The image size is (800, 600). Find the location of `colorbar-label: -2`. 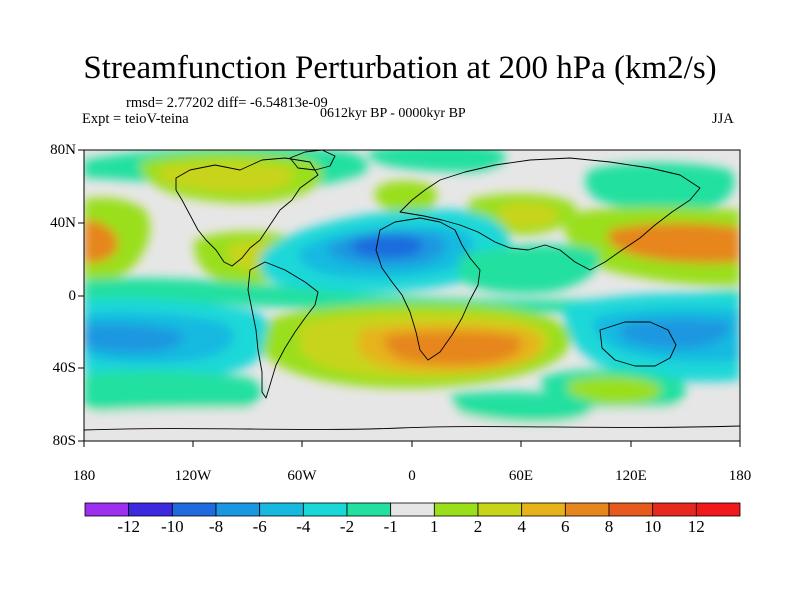

colorbar-label: -2 is located at coordinates (347, 526).